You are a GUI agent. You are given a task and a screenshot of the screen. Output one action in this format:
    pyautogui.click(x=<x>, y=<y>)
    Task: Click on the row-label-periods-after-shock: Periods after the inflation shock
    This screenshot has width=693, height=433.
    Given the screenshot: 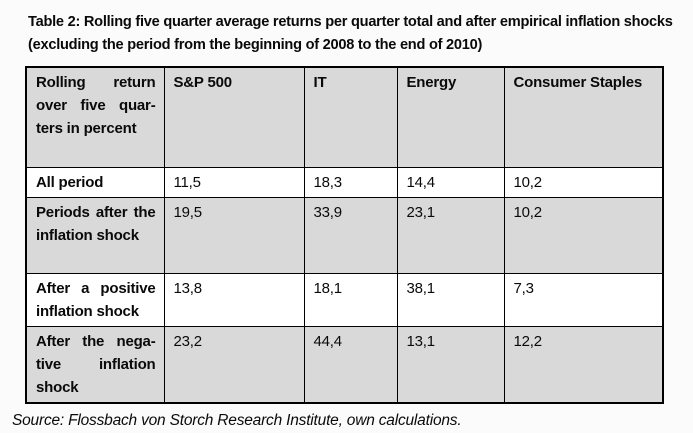 What is the action you would take?
    pyautogui.click(x=95, y=235)
    